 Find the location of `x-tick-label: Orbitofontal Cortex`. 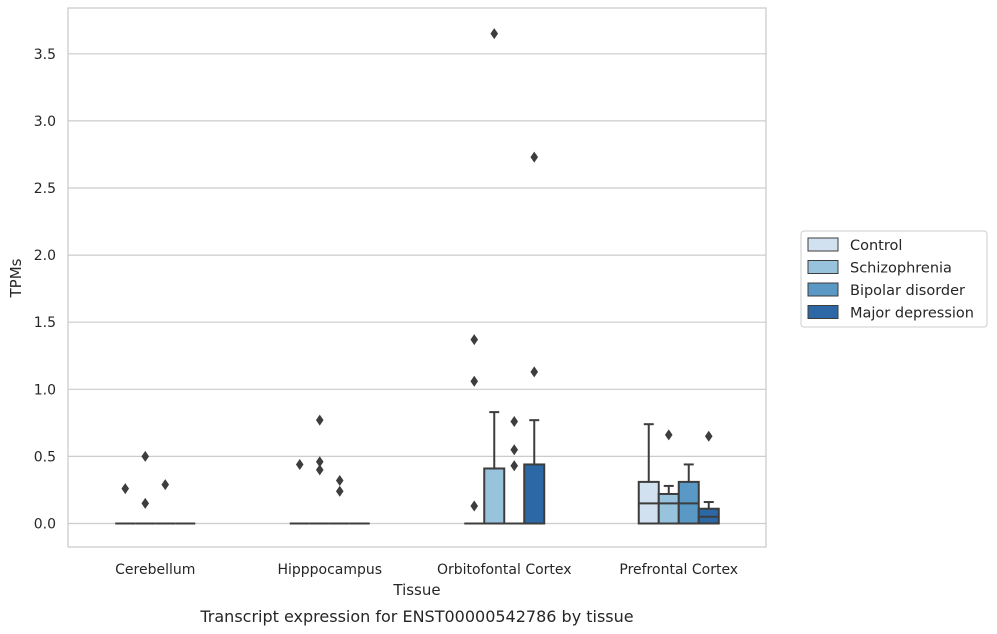

x-tick-label: Orbitofontal Cortex is located at coordinates (504, 570).